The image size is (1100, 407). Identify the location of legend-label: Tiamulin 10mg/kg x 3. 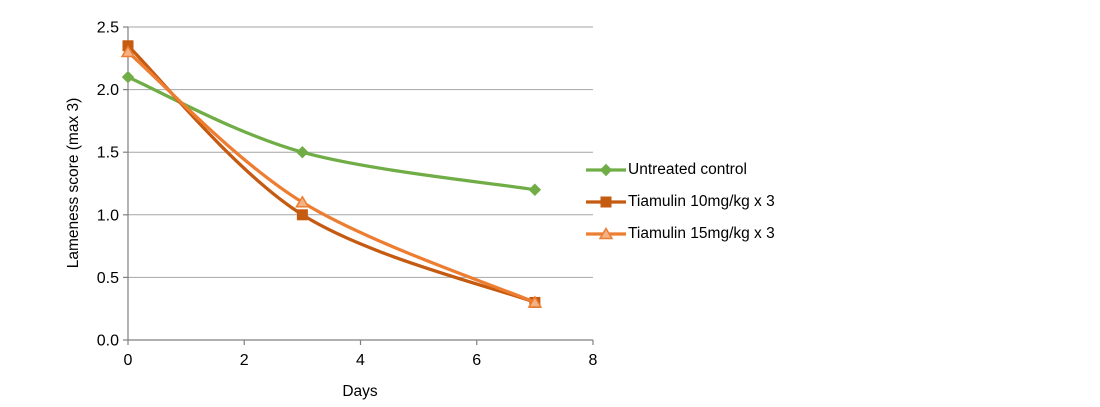
(701, 201).